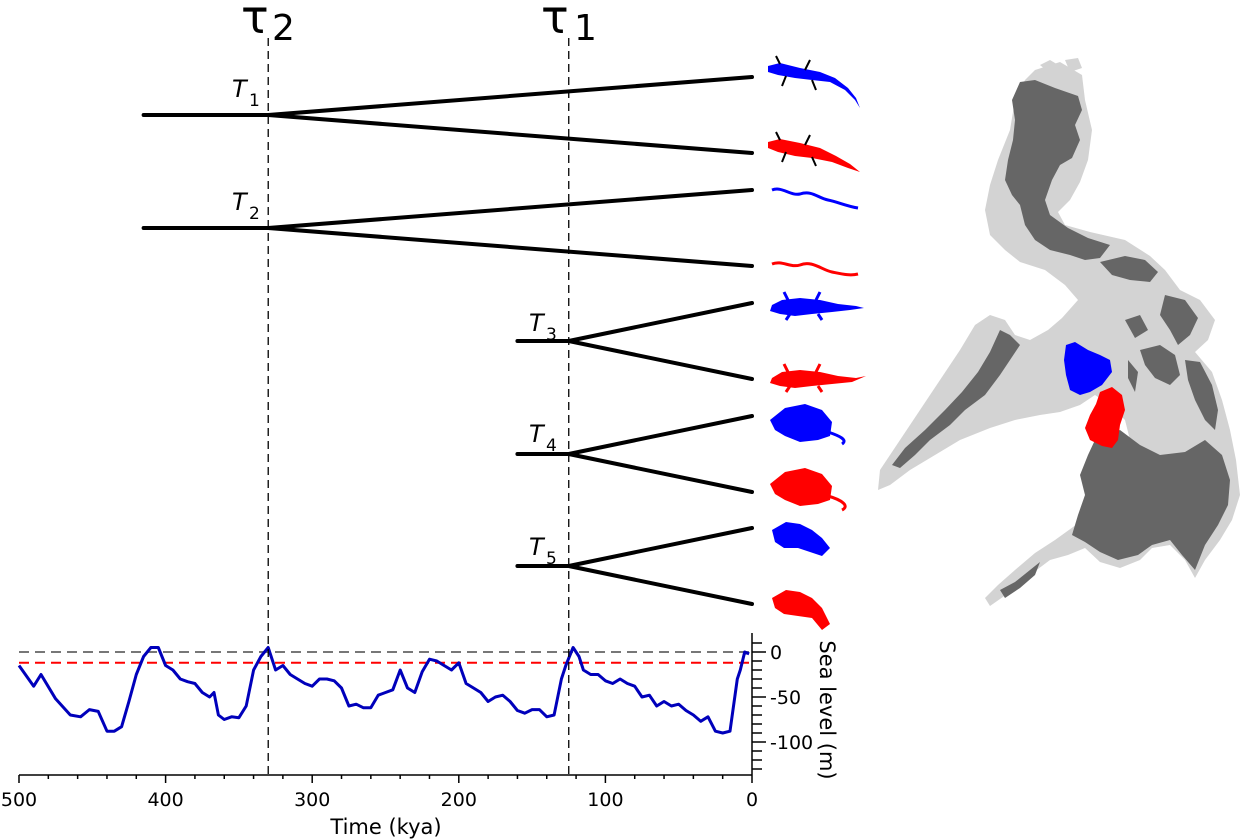  What do you see at coordinates (814, 81) in the screenshot?
I see `lizard-icon-blue` at bounding box center [814, 81].